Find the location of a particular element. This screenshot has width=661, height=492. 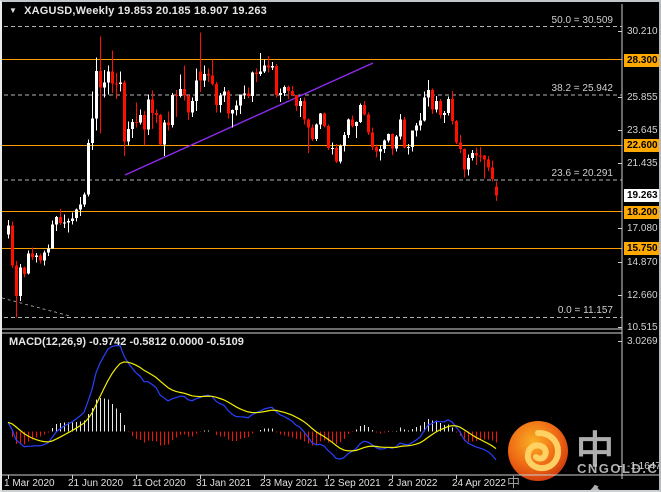

time-axis-label: 23 May 2021 is located at coordinates (289, 483).